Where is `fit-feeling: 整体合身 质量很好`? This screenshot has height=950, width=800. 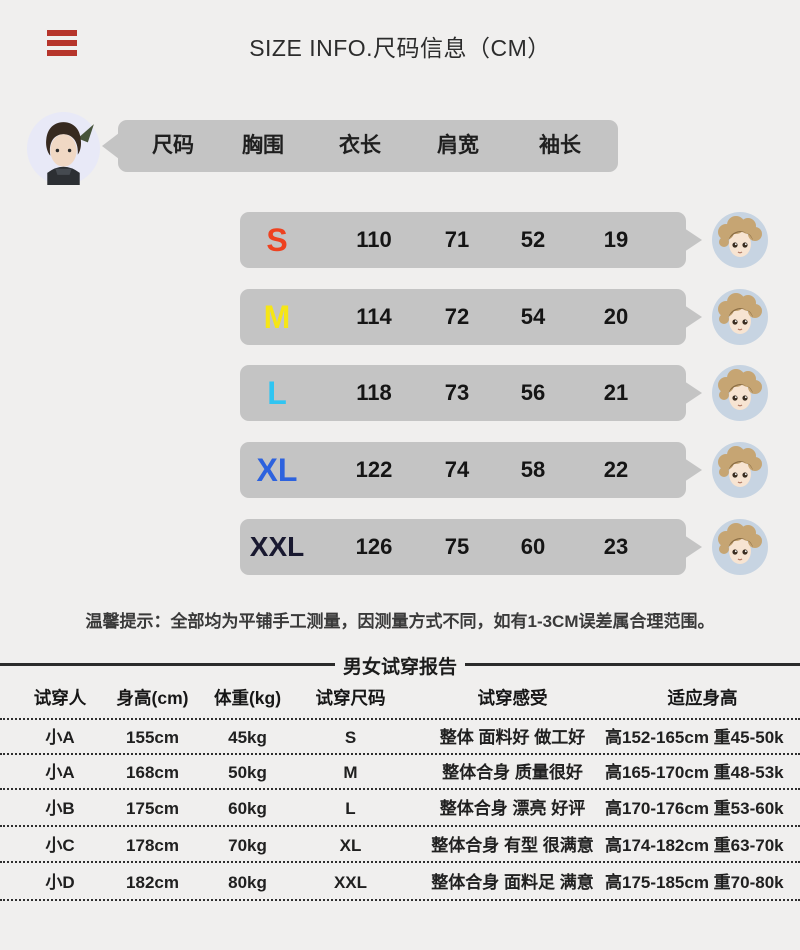
fit-feeling: 整体合身 质量很好 is located at coordinates (512, 772).